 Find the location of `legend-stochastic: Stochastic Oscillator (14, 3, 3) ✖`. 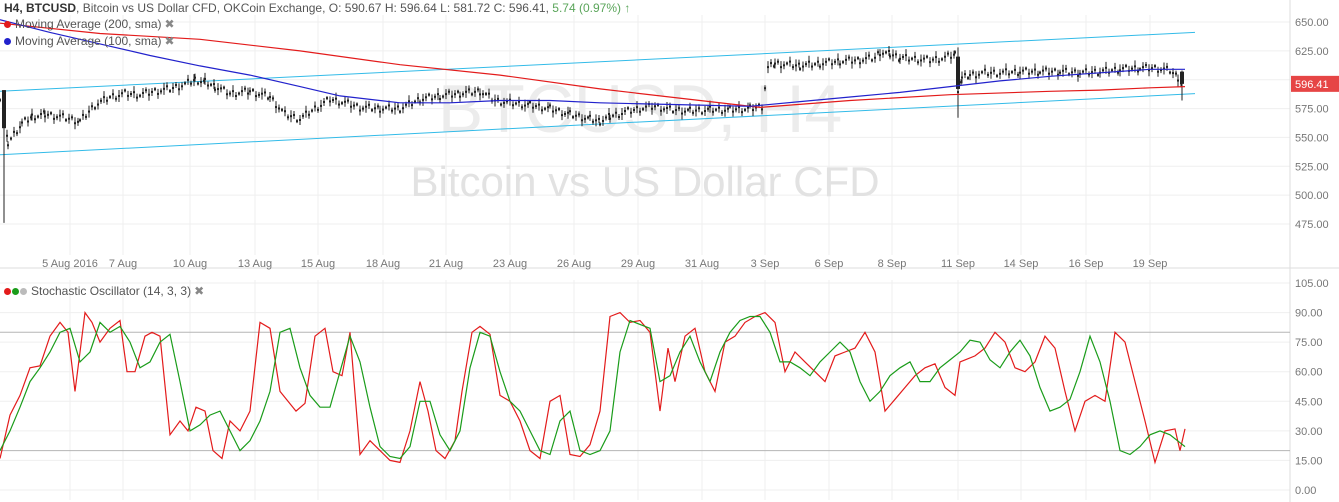

legend-stochastic: Stochastic Oscillator (14, 3, 3) ✖ is located at coordinates (104, 291).